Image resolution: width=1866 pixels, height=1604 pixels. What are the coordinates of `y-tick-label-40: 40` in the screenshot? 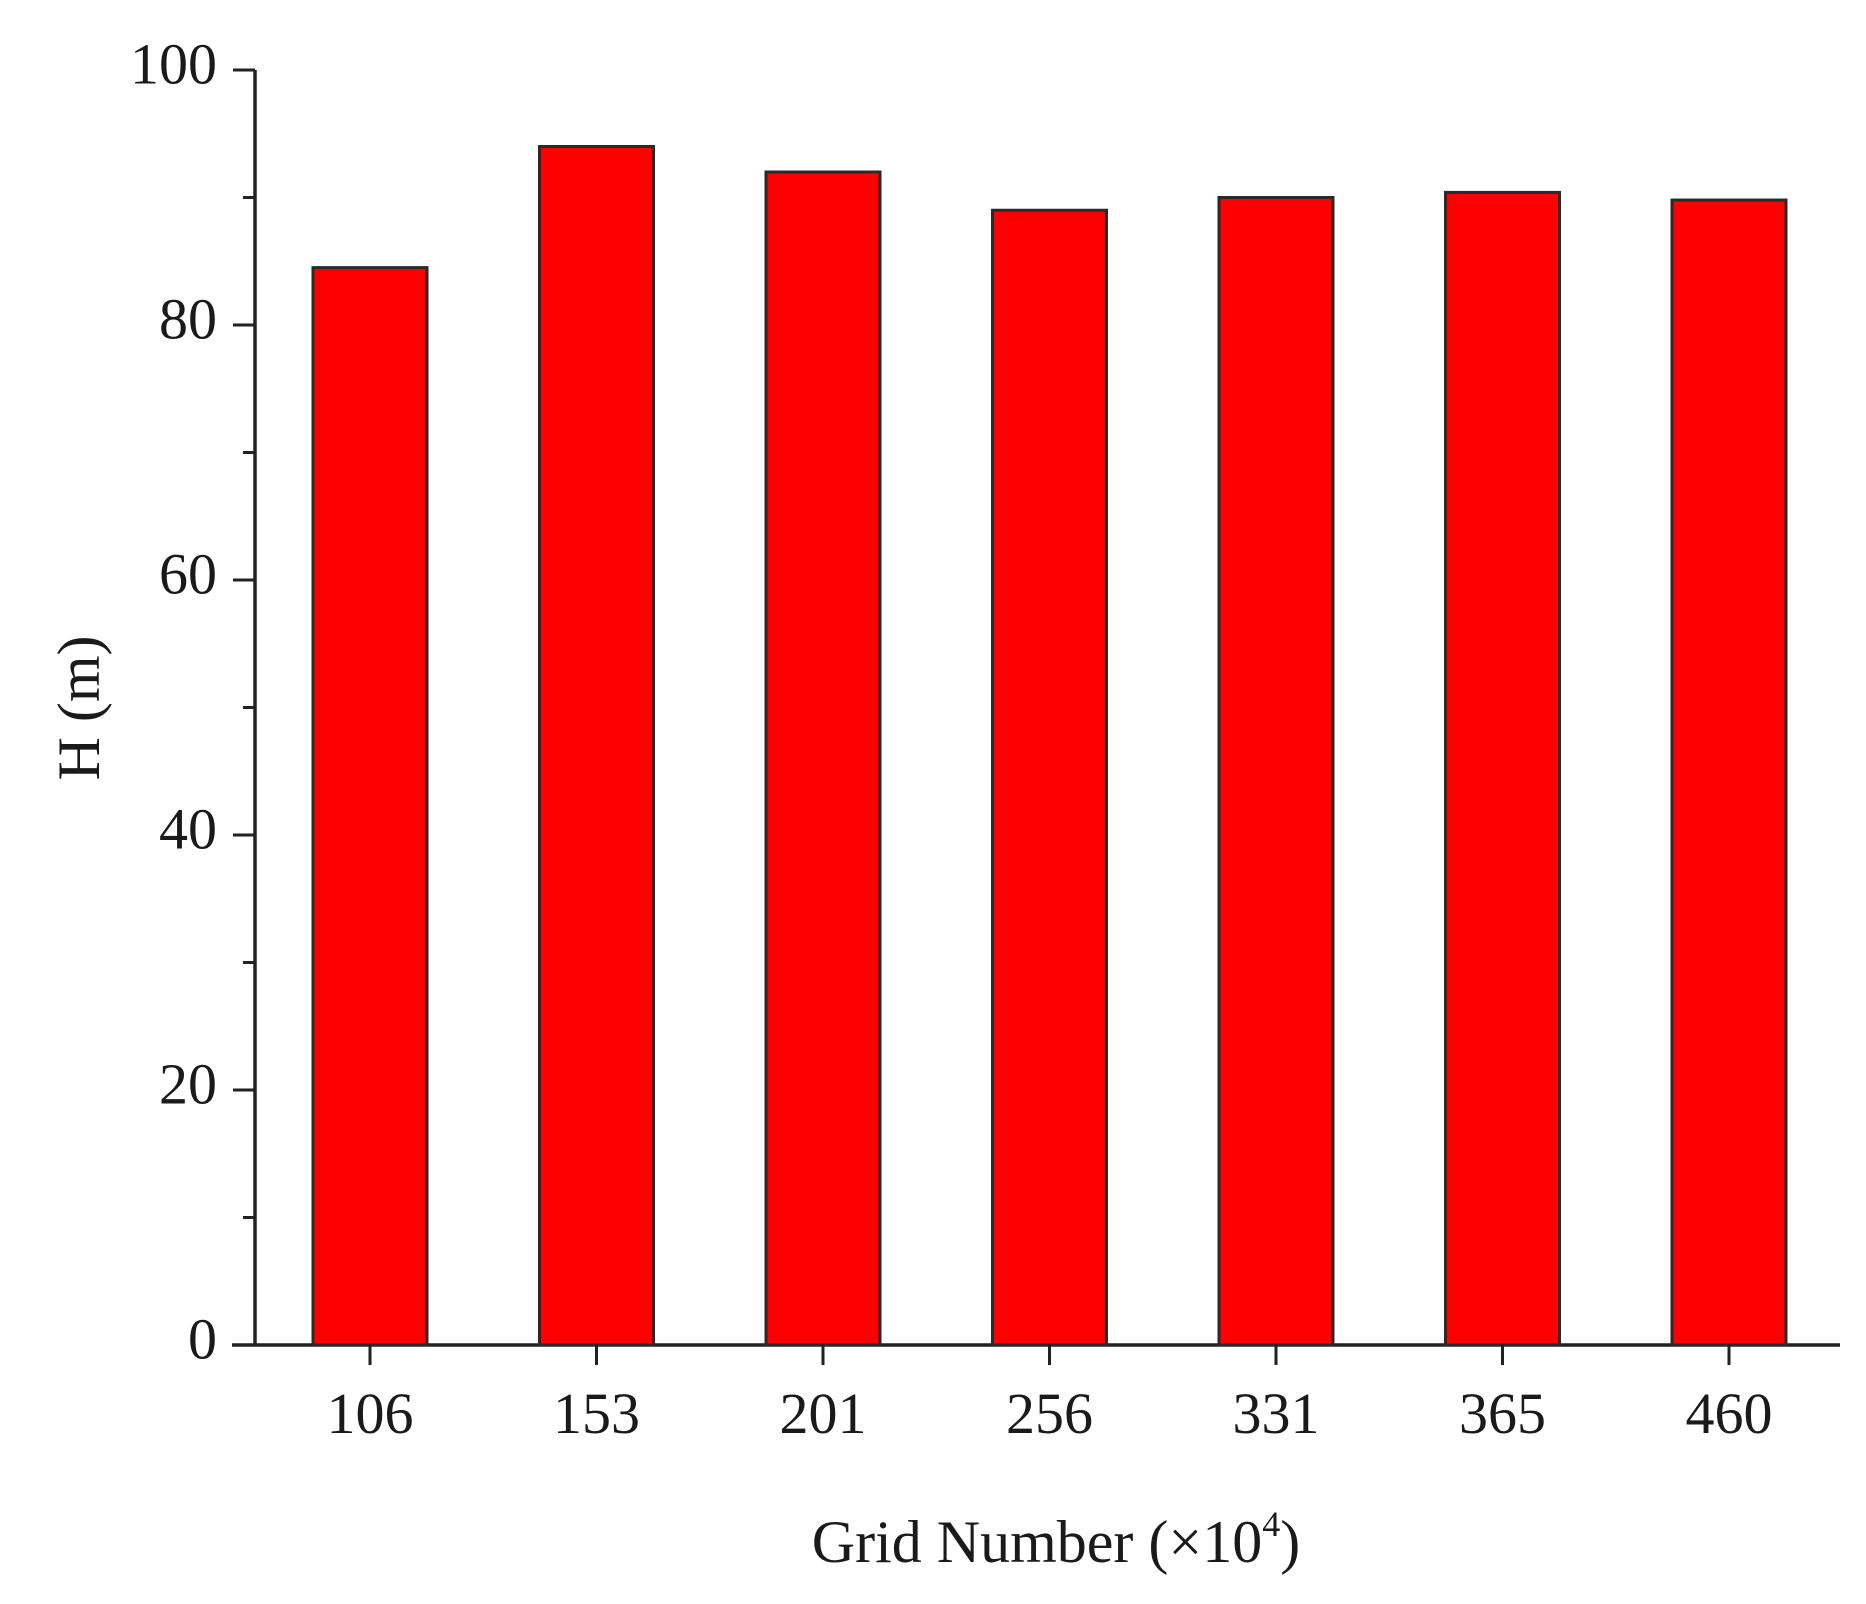 It's located at (188, 828).